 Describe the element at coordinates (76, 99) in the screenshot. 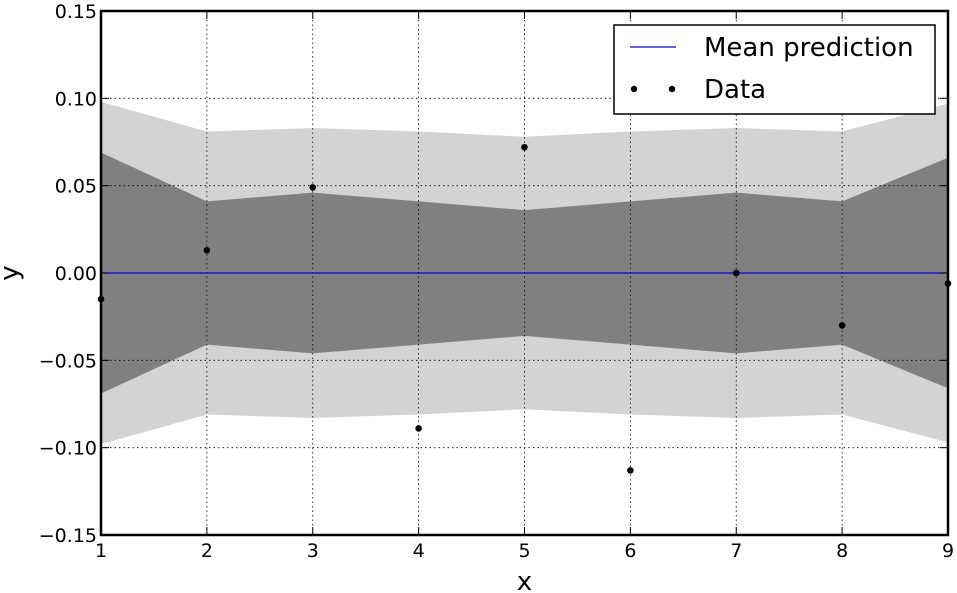

I see `y-tick-label: 0.10` at that location.